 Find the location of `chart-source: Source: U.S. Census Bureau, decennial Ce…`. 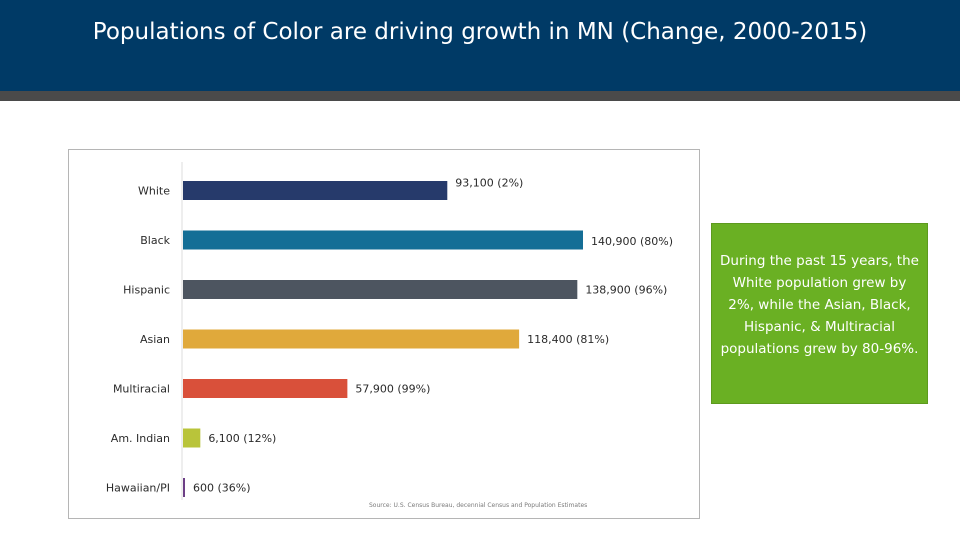

chart-source: Source: U.S. Census Bureau, decennial Ce… is located at coordinates (478, 505).